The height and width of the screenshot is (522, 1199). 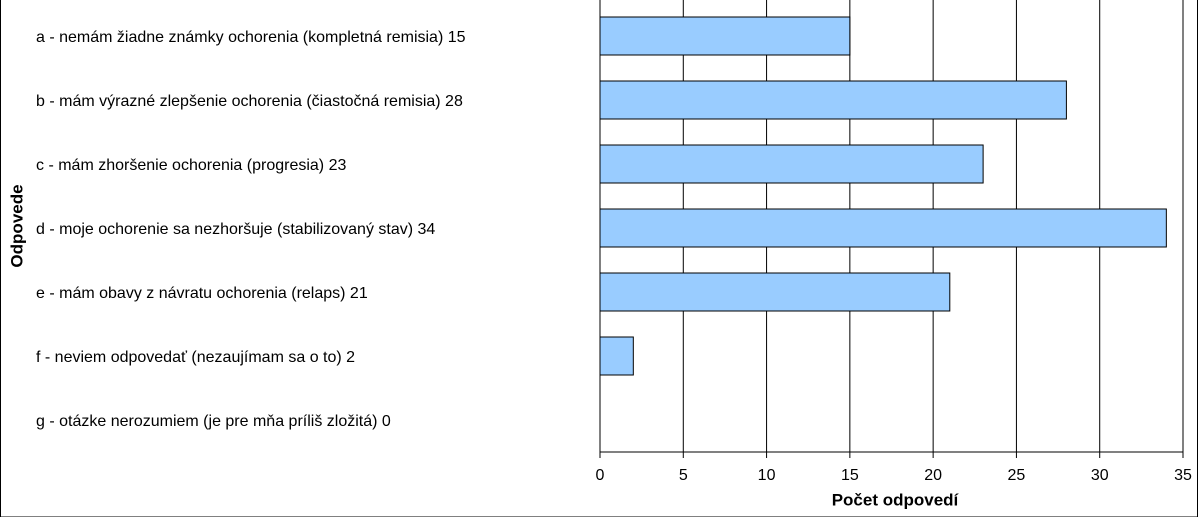 I want to click on x-tick-label: 20, so click(x=933, y=475).